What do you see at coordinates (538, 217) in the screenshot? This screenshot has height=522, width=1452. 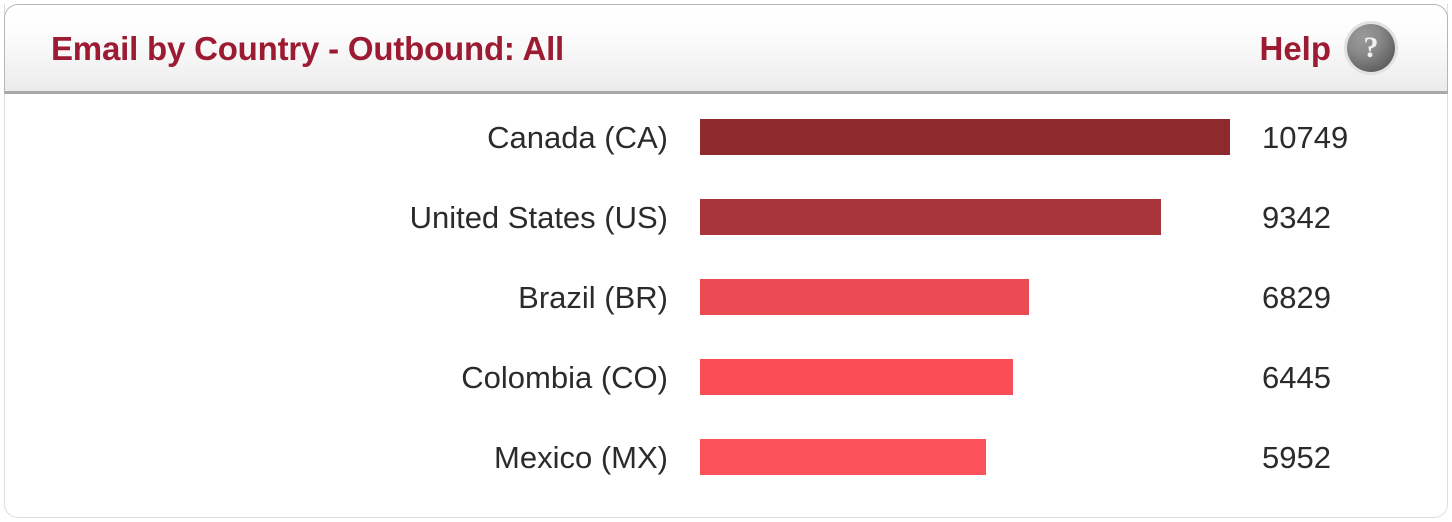 I see `bar-category-label: United States (US)` at bounding box center [538, 217].